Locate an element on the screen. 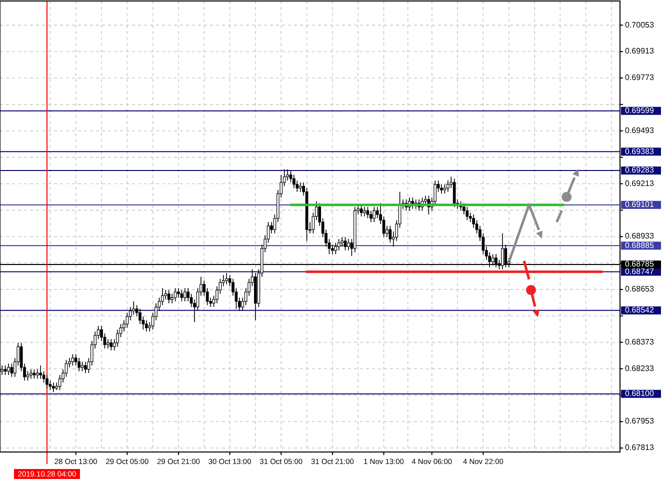 This screenshot has width=665, height=481. ref-line-label: 0.69283 is located at coordinates (639, 170).